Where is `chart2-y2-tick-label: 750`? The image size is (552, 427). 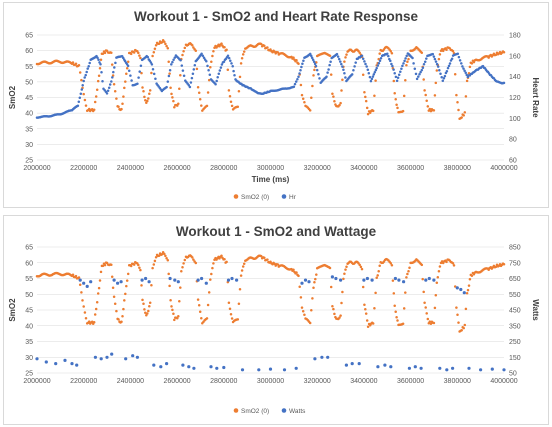
chart2-y2-tick-label: 750 is located at coordinates (515, 263).